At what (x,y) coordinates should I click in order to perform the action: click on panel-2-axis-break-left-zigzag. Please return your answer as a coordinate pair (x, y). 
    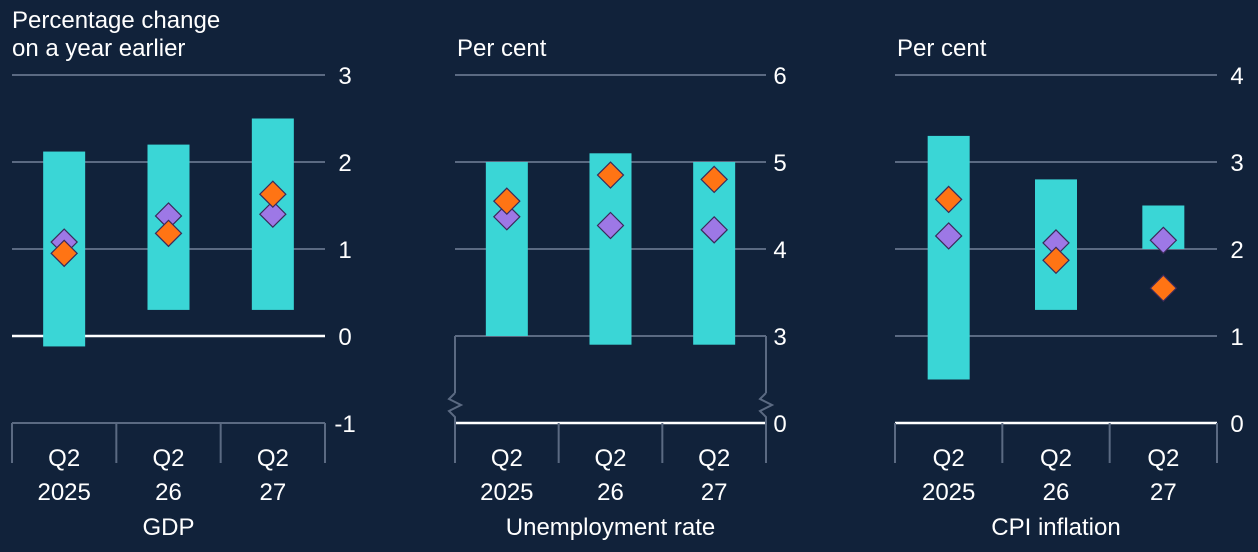
    Looking at the image, I should click on (455, 407).